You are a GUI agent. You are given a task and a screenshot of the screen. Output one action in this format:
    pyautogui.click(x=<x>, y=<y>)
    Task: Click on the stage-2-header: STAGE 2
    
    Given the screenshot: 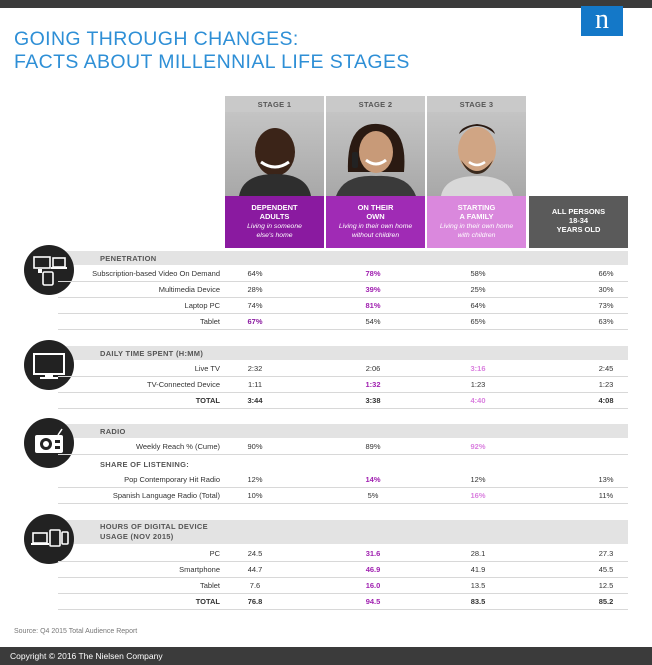 What is the action you would take?
    pyautogui.click(x=375, y=146)
    